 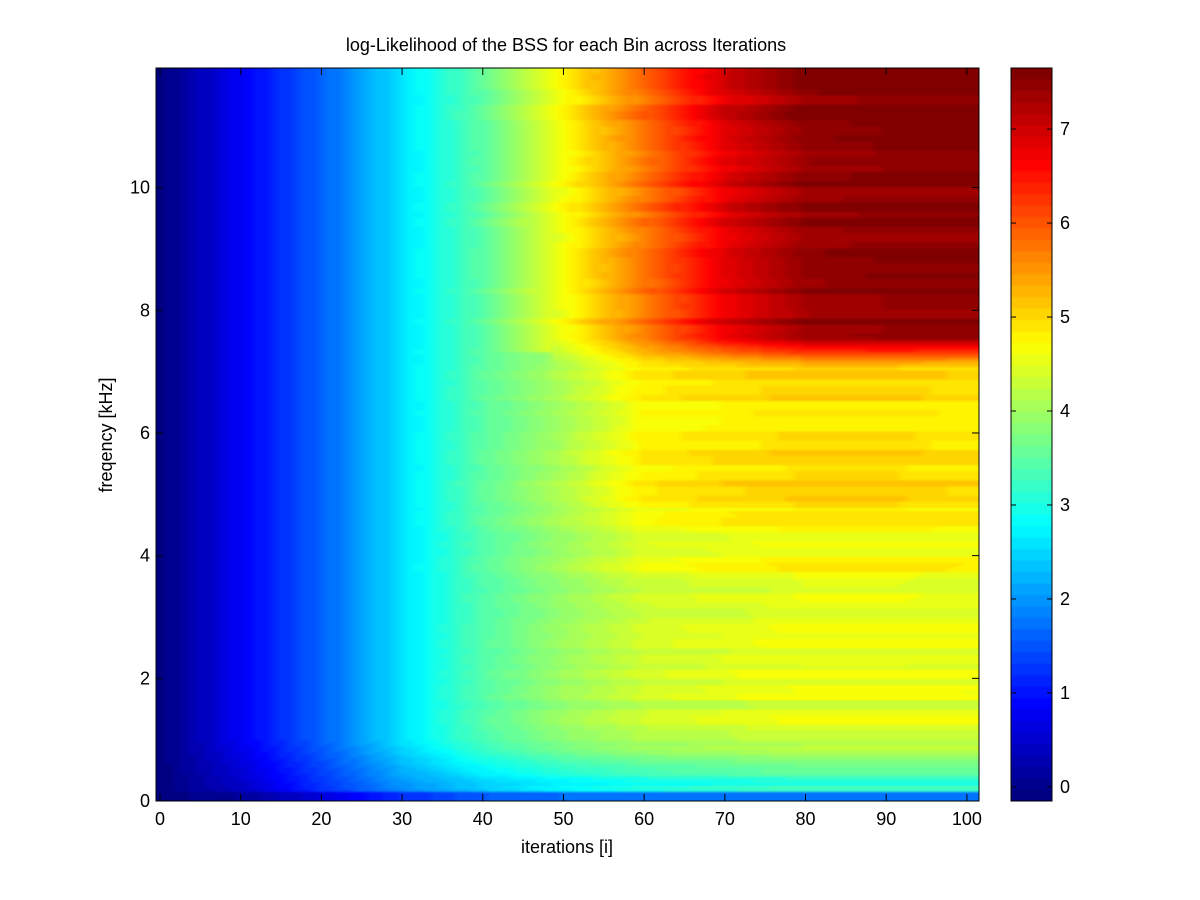 I want to click on colorbar-tick-label: 3, so click(x=1065, y=505).